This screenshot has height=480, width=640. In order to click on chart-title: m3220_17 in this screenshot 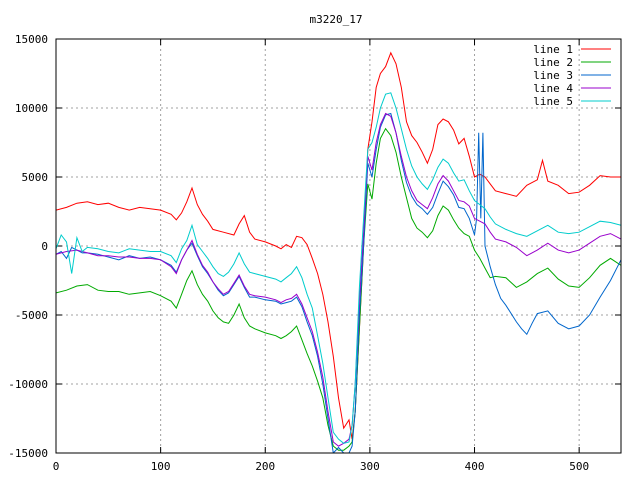, I will do `click(336, 19)`.